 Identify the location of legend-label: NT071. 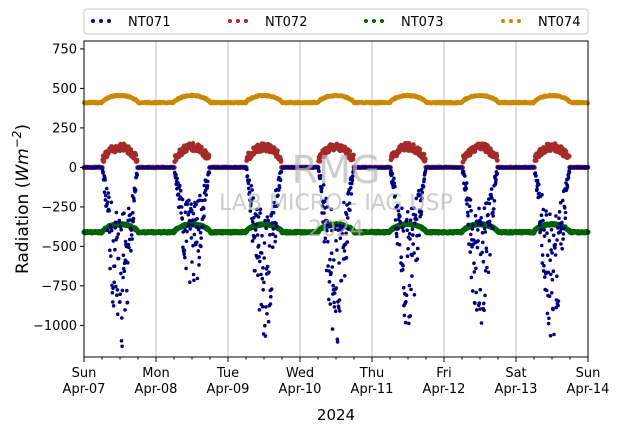
(149, 22).